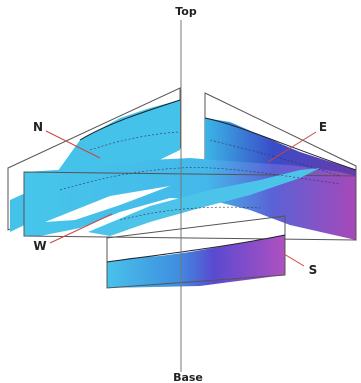 The height and width of the screenshot is (383, 361). What do you see at coordinates (107, 204) in the screenshot?
I see `gap` at bounding box center [107, 204].